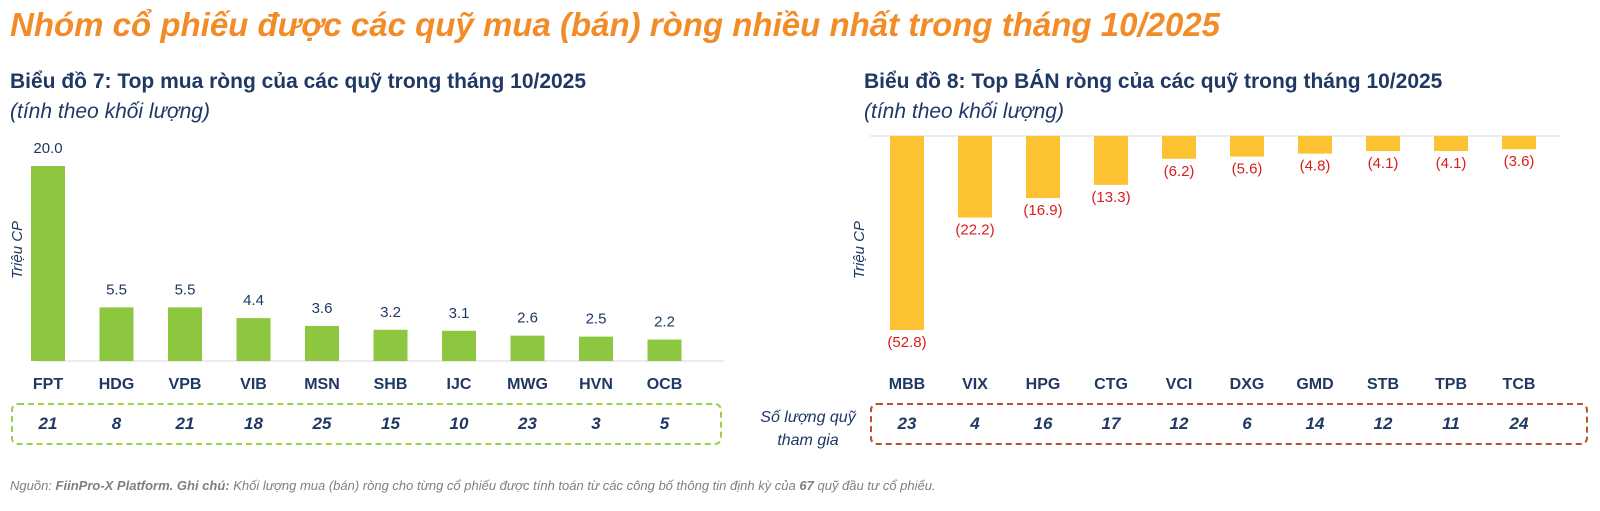 This screenshot has width=1600, height=511. Describe the element at coordinates (596, 423) in the screenshot. I see `fund-count-hvn: 3` at that location.